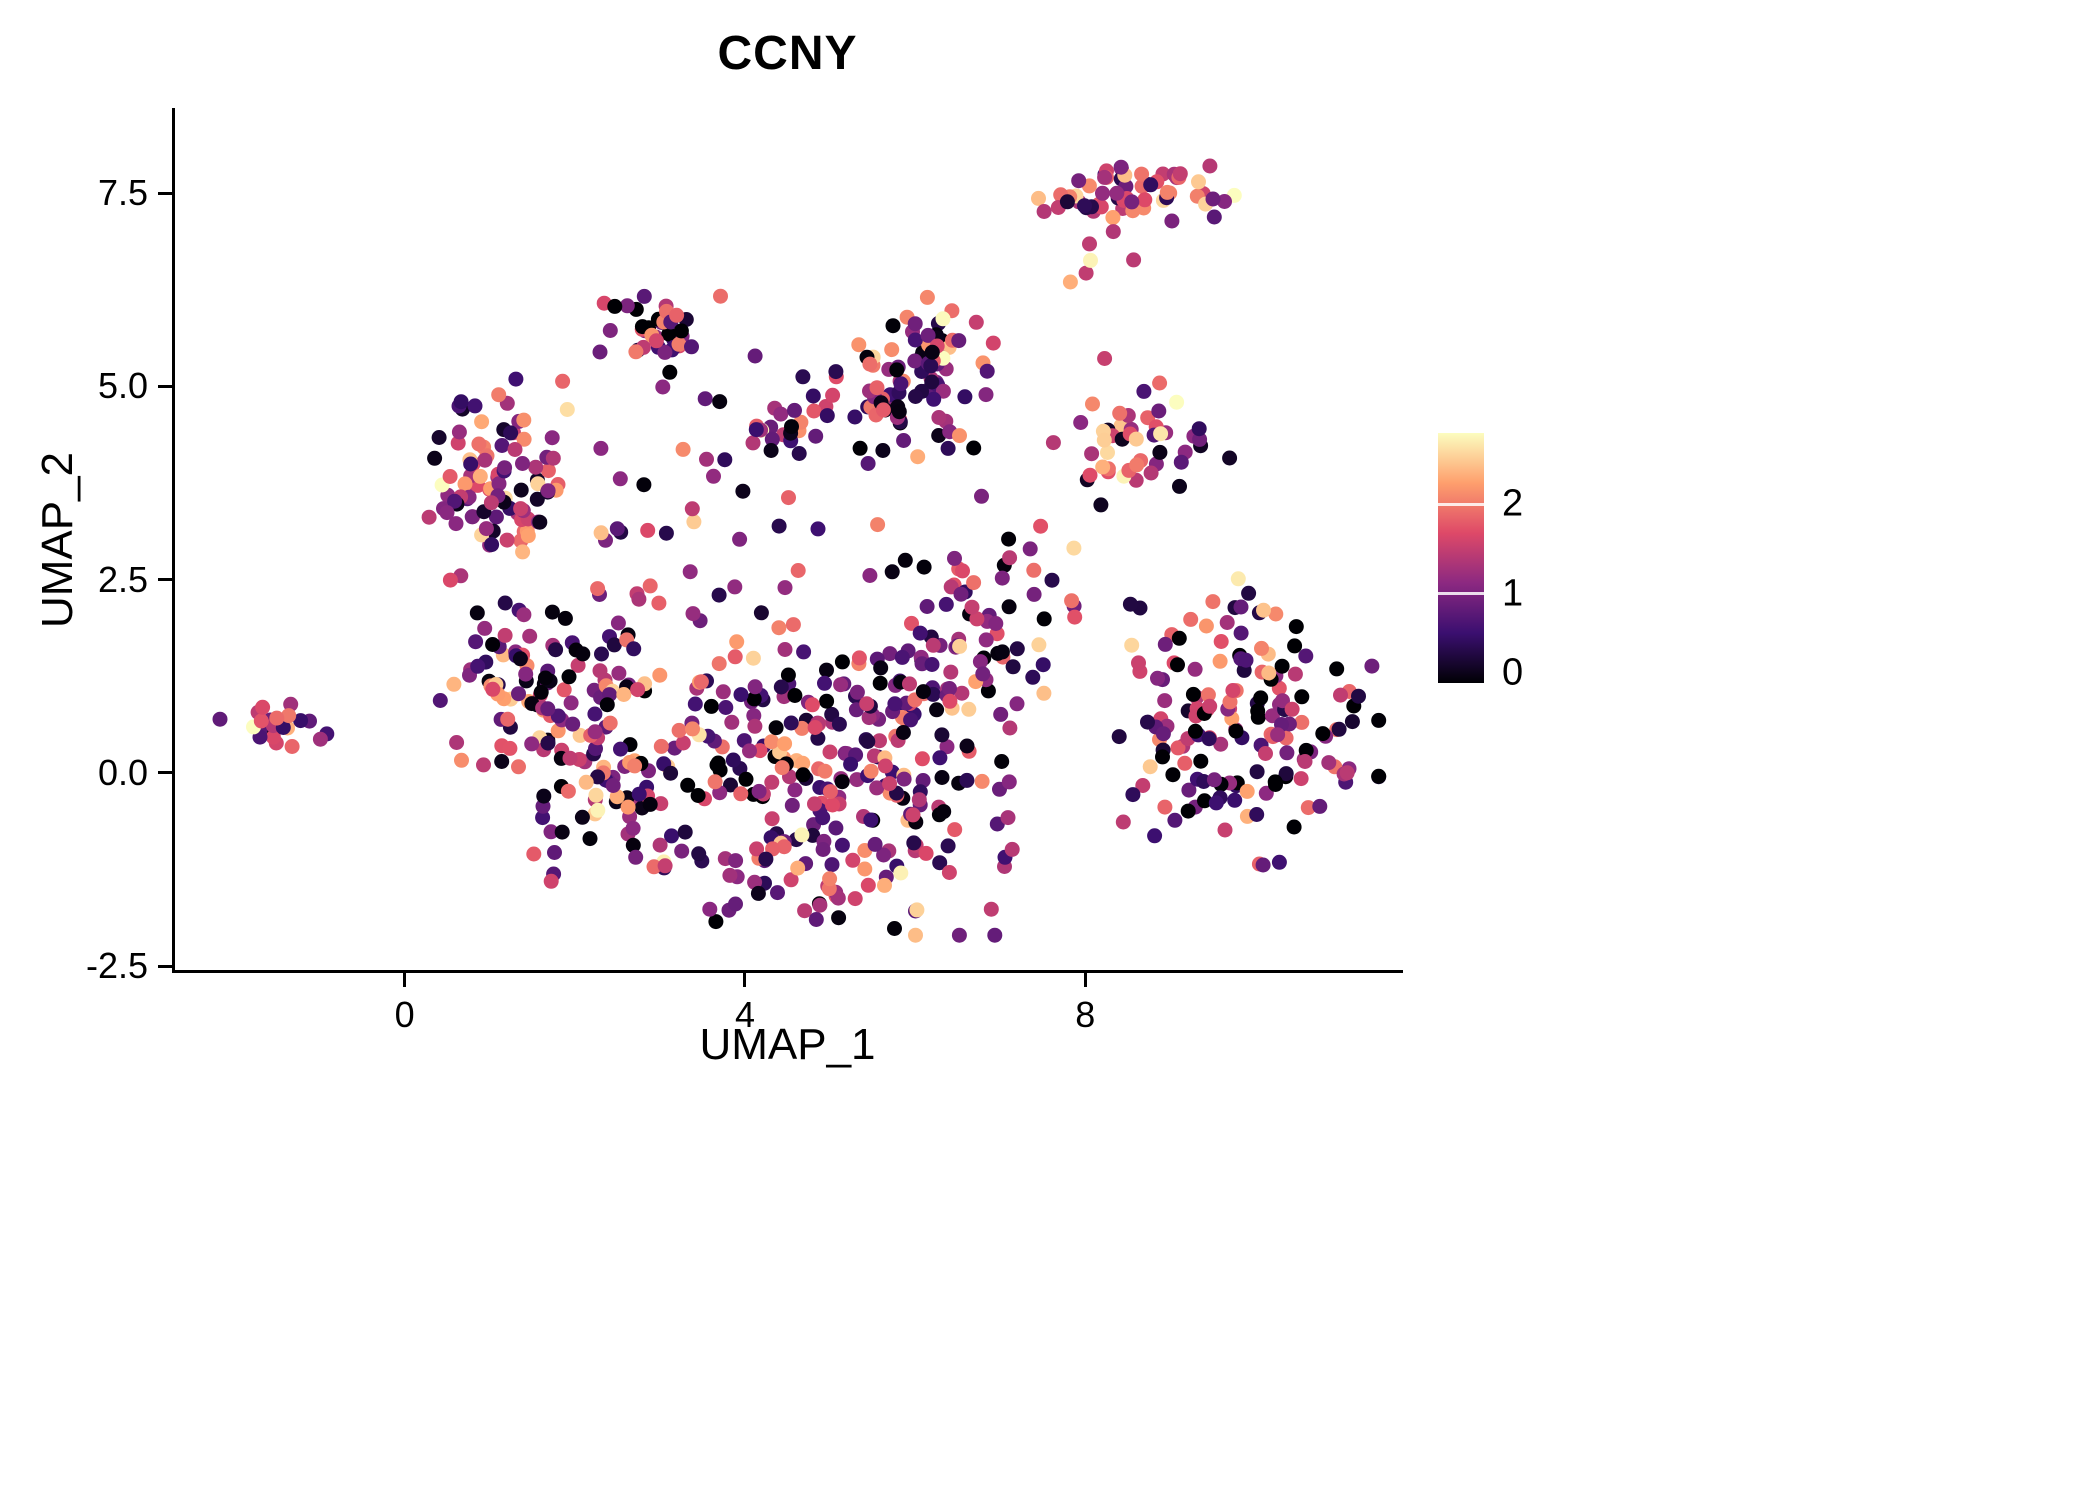 The width and height of the screenshot is (2100, 1500). What do you see at coordinates (787, 1044) in the screenshot?
I see `x-axis-label: UMAP_1` at bounding box center [787, 1044].